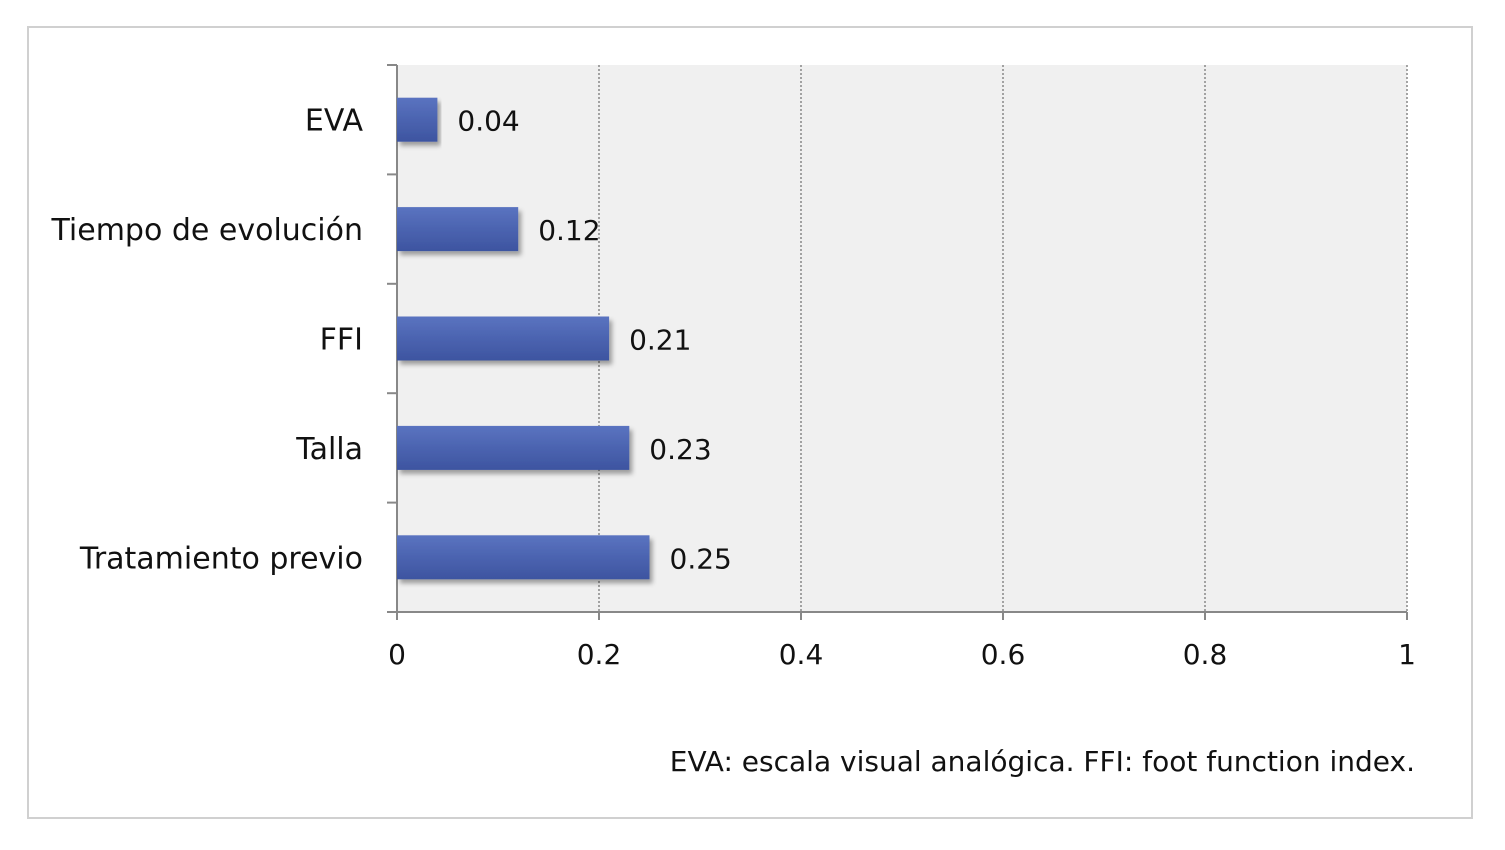 The height and width of the screenshot is (850, 1505). Describe the element at coordinates (341, 340) in the screenshot. I see `category-label: FFI` at that location.